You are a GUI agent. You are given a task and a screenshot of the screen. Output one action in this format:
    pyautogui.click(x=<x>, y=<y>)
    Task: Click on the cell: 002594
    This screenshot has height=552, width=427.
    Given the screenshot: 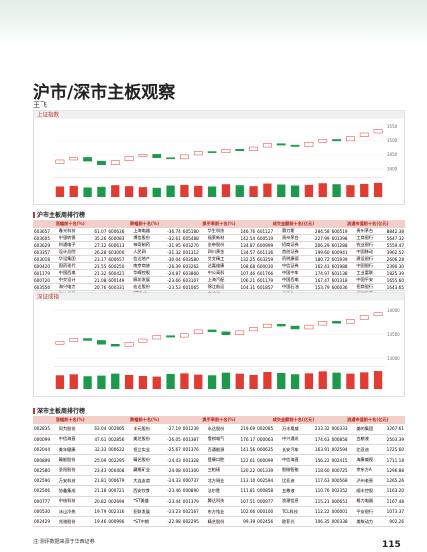 What is the action you would take?
    pyautogui.click(x=343, y=450)
    